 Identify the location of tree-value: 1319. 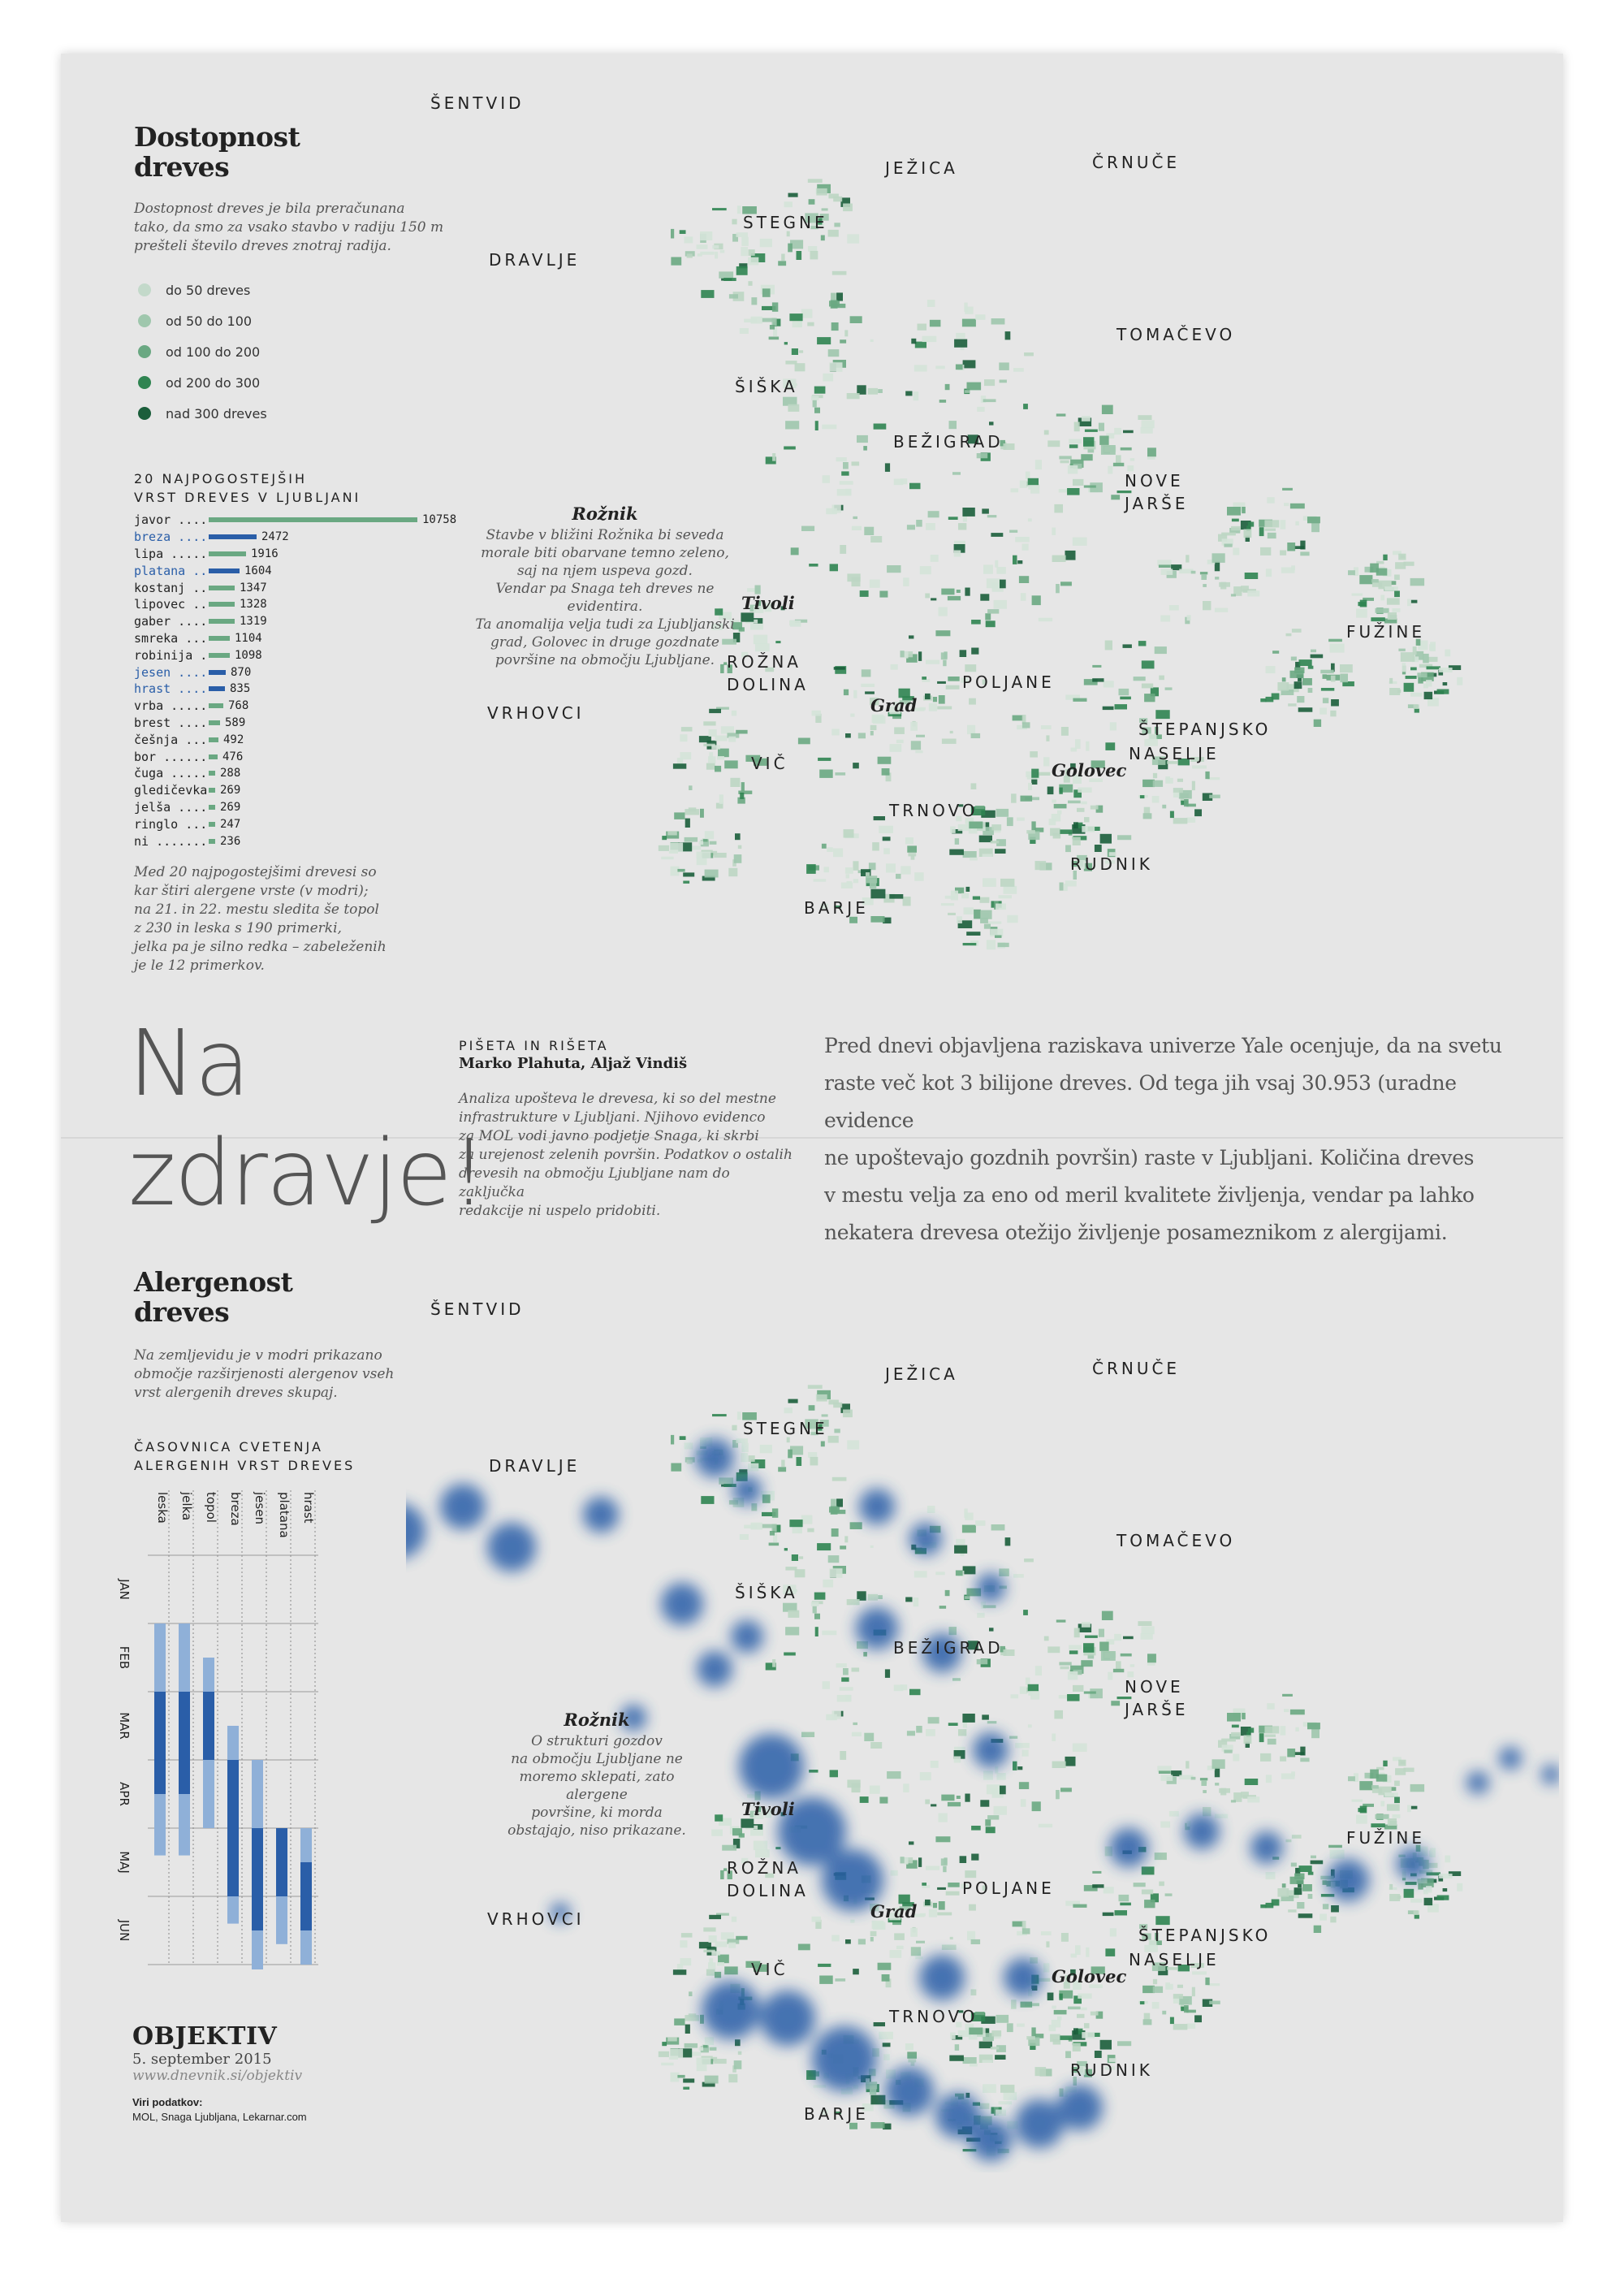
(254, 622).